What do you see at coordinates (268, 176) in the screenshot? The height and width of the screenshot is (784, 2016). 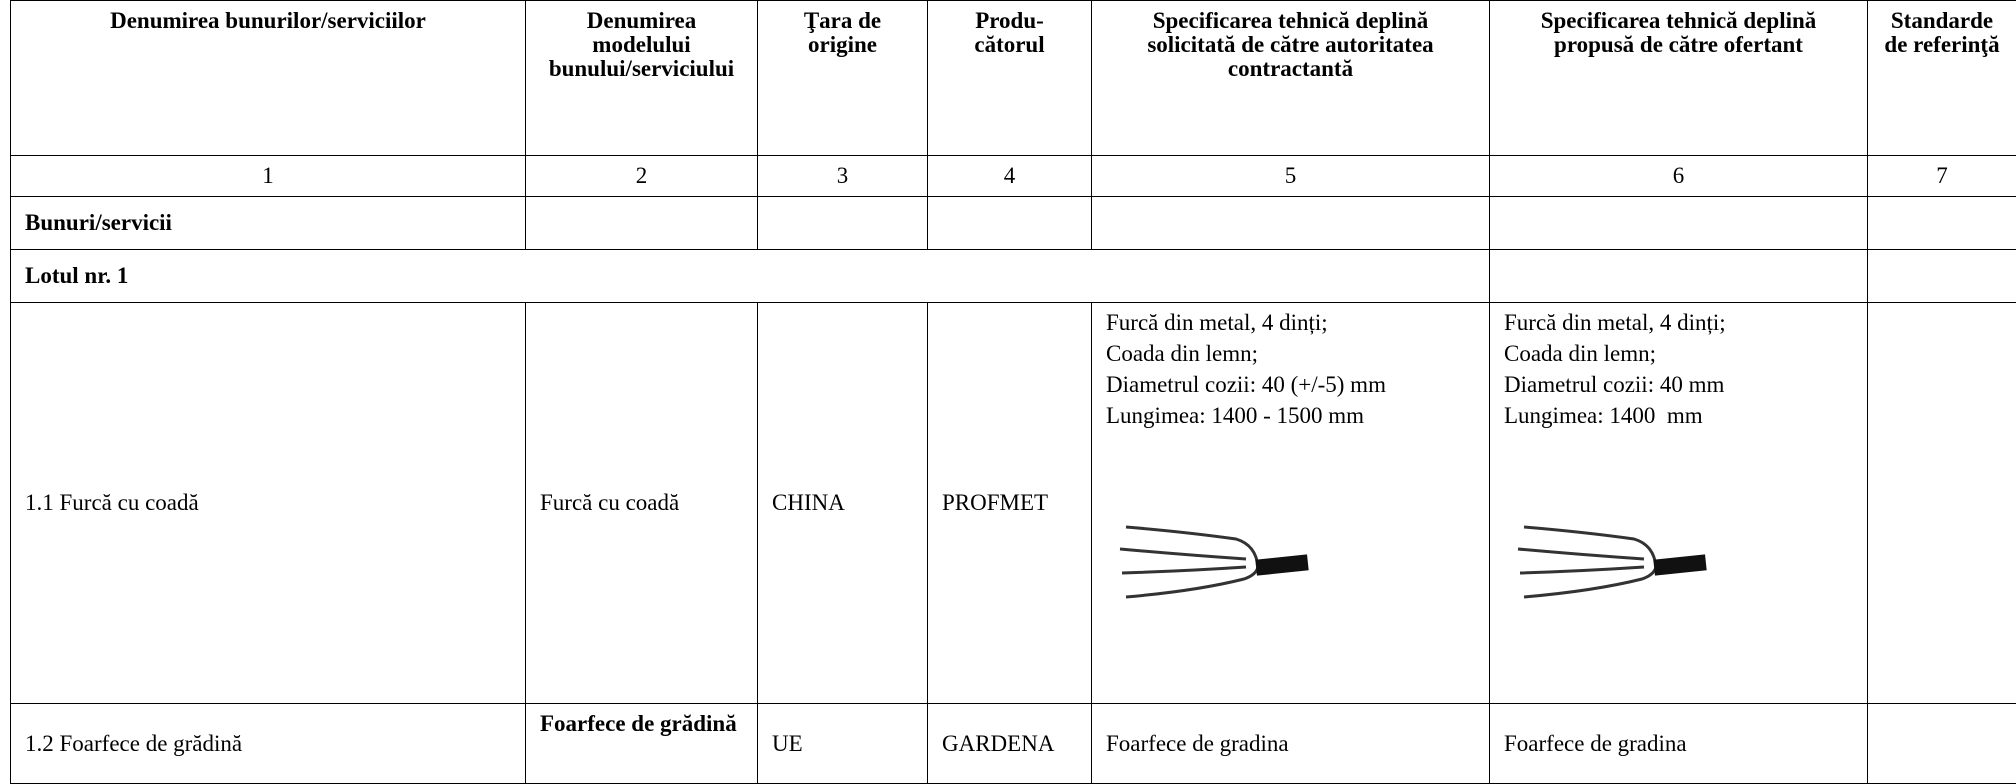 I see `number-cell: 1` at bounding box center [268, 176].